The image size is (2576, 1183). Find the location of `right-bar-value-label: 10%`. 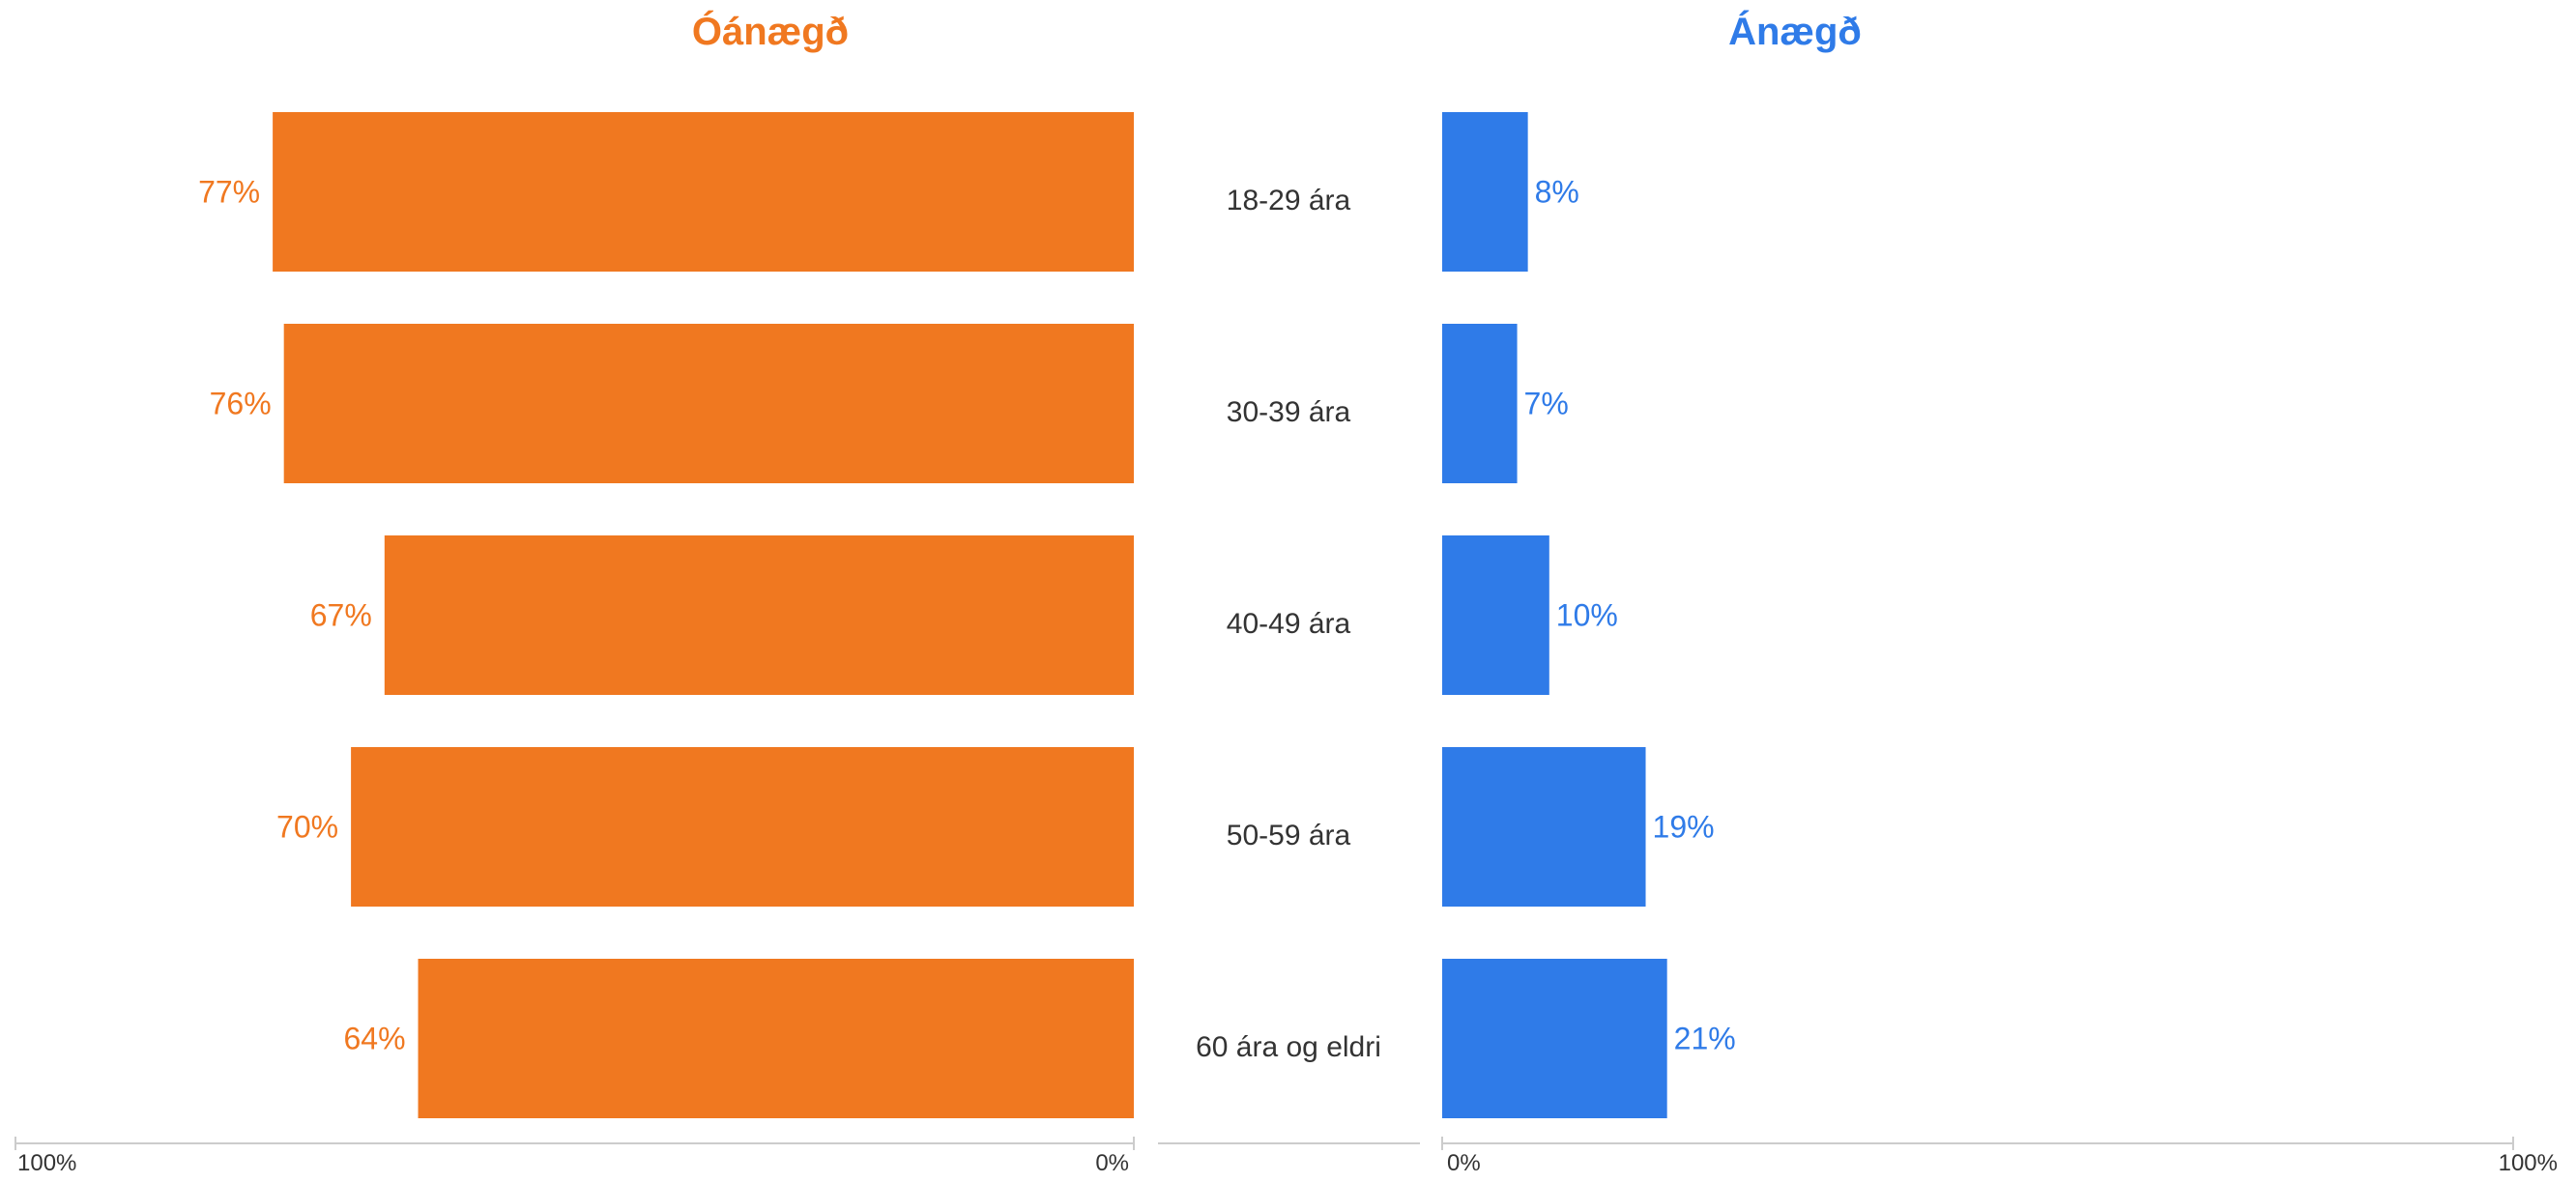

right-bar-value-label: 10% is located at coordinates (1587, 615).